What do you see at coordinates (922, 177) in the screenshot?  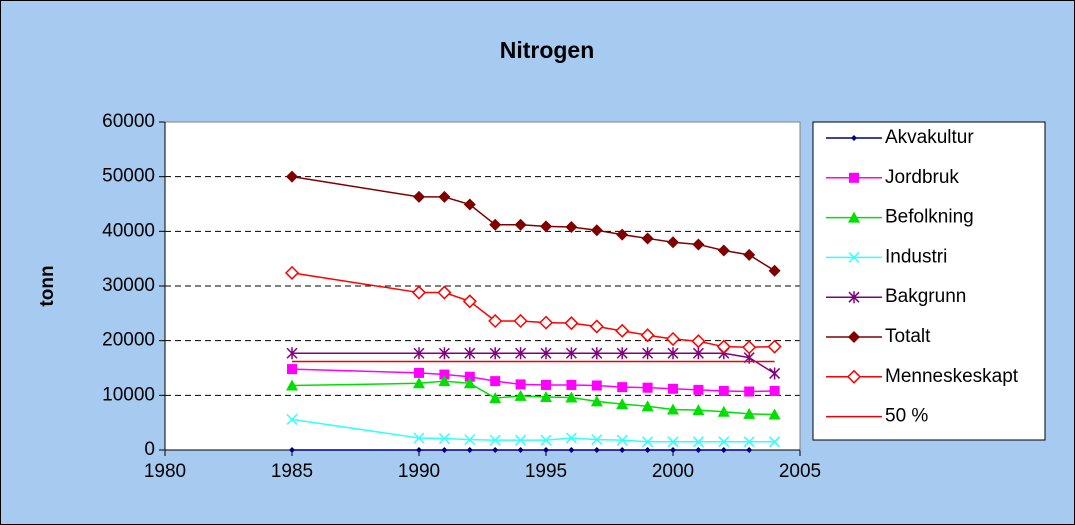 I see `legend-label: Jordbruk` at bounding box center [922, 177].